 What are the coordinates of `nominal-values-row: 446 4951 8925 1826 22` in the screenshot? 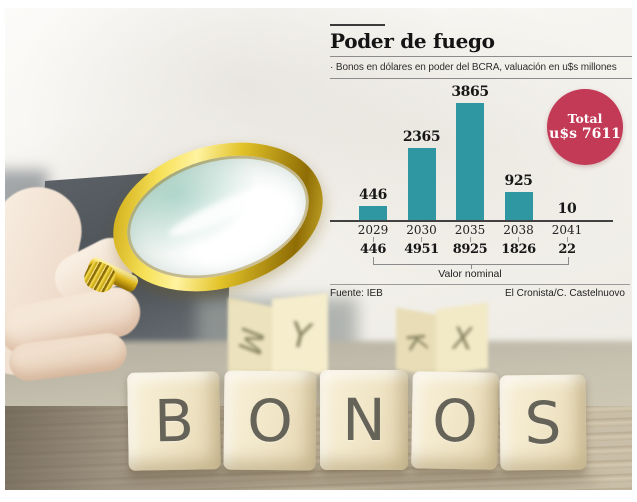 It's located at (470, 249).